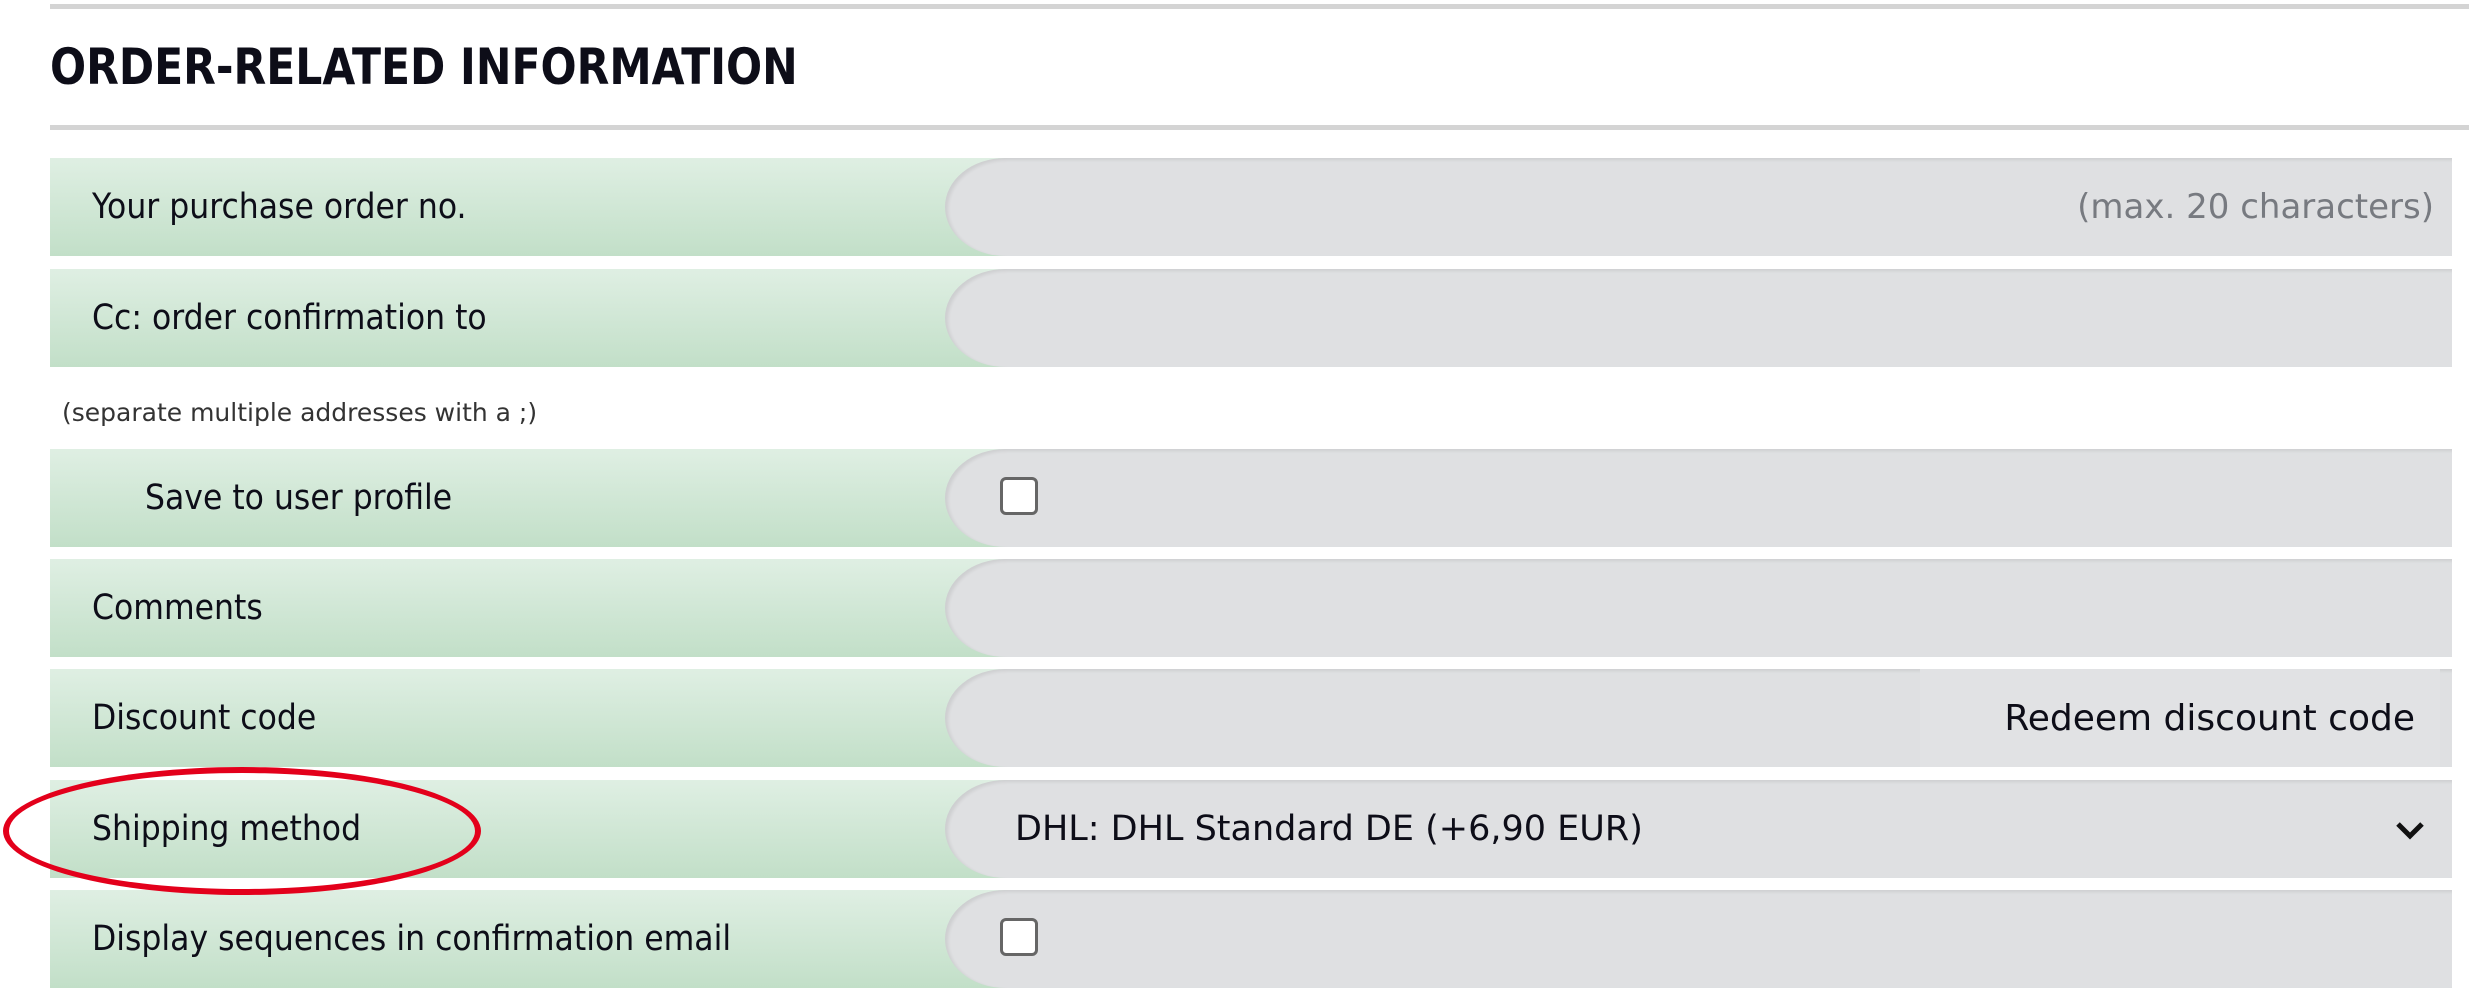 Image resolution: width=2469 pixels, height=1001 pixels. What do you see at coordinates (2255, 207) in the screenshot?
I see `max-characters-hint: (max. 20 characters)` at bounding box center [2255, 207].